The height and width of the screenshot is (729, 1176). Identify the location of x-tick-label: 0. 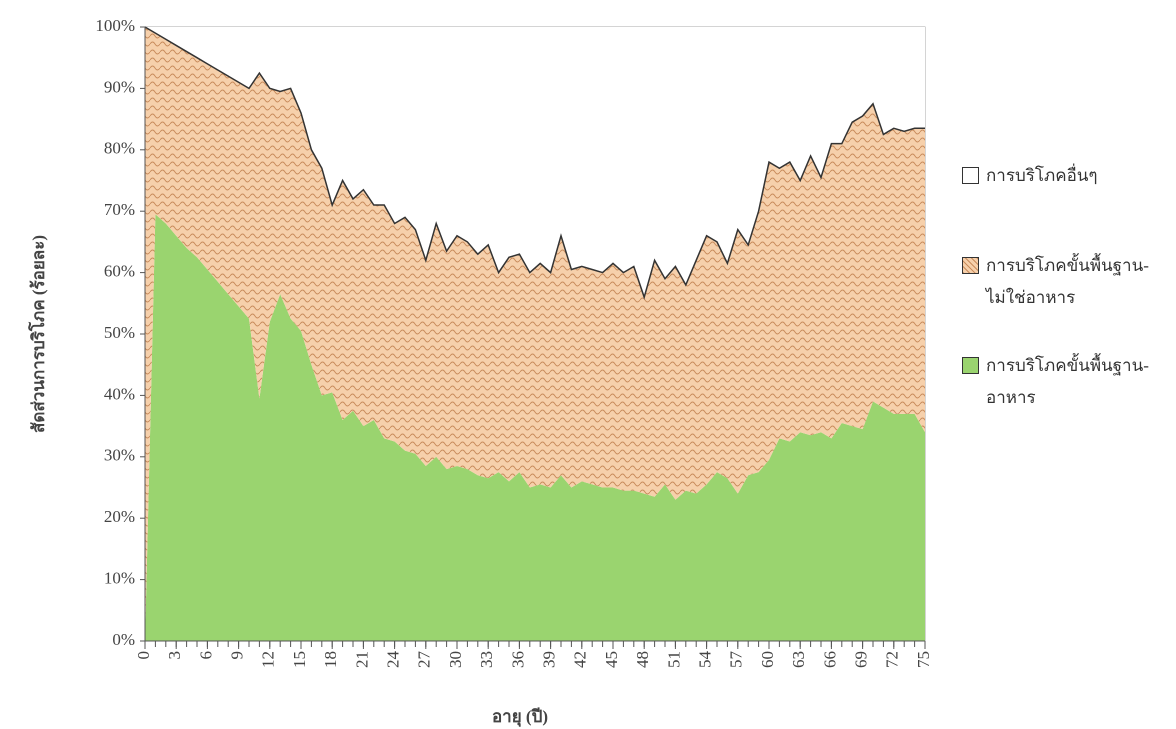
(143, 655).